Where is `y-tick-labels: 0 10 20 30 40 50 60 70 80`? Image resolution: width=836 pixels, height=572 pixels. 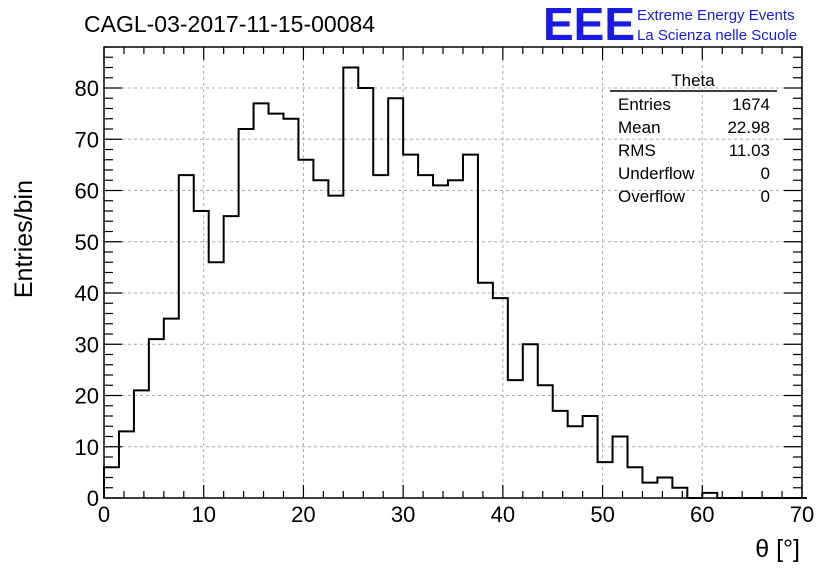 y-tick-labels: 0 10 20 30 40 50 60 70 80 is located at coordinates (87, 293).